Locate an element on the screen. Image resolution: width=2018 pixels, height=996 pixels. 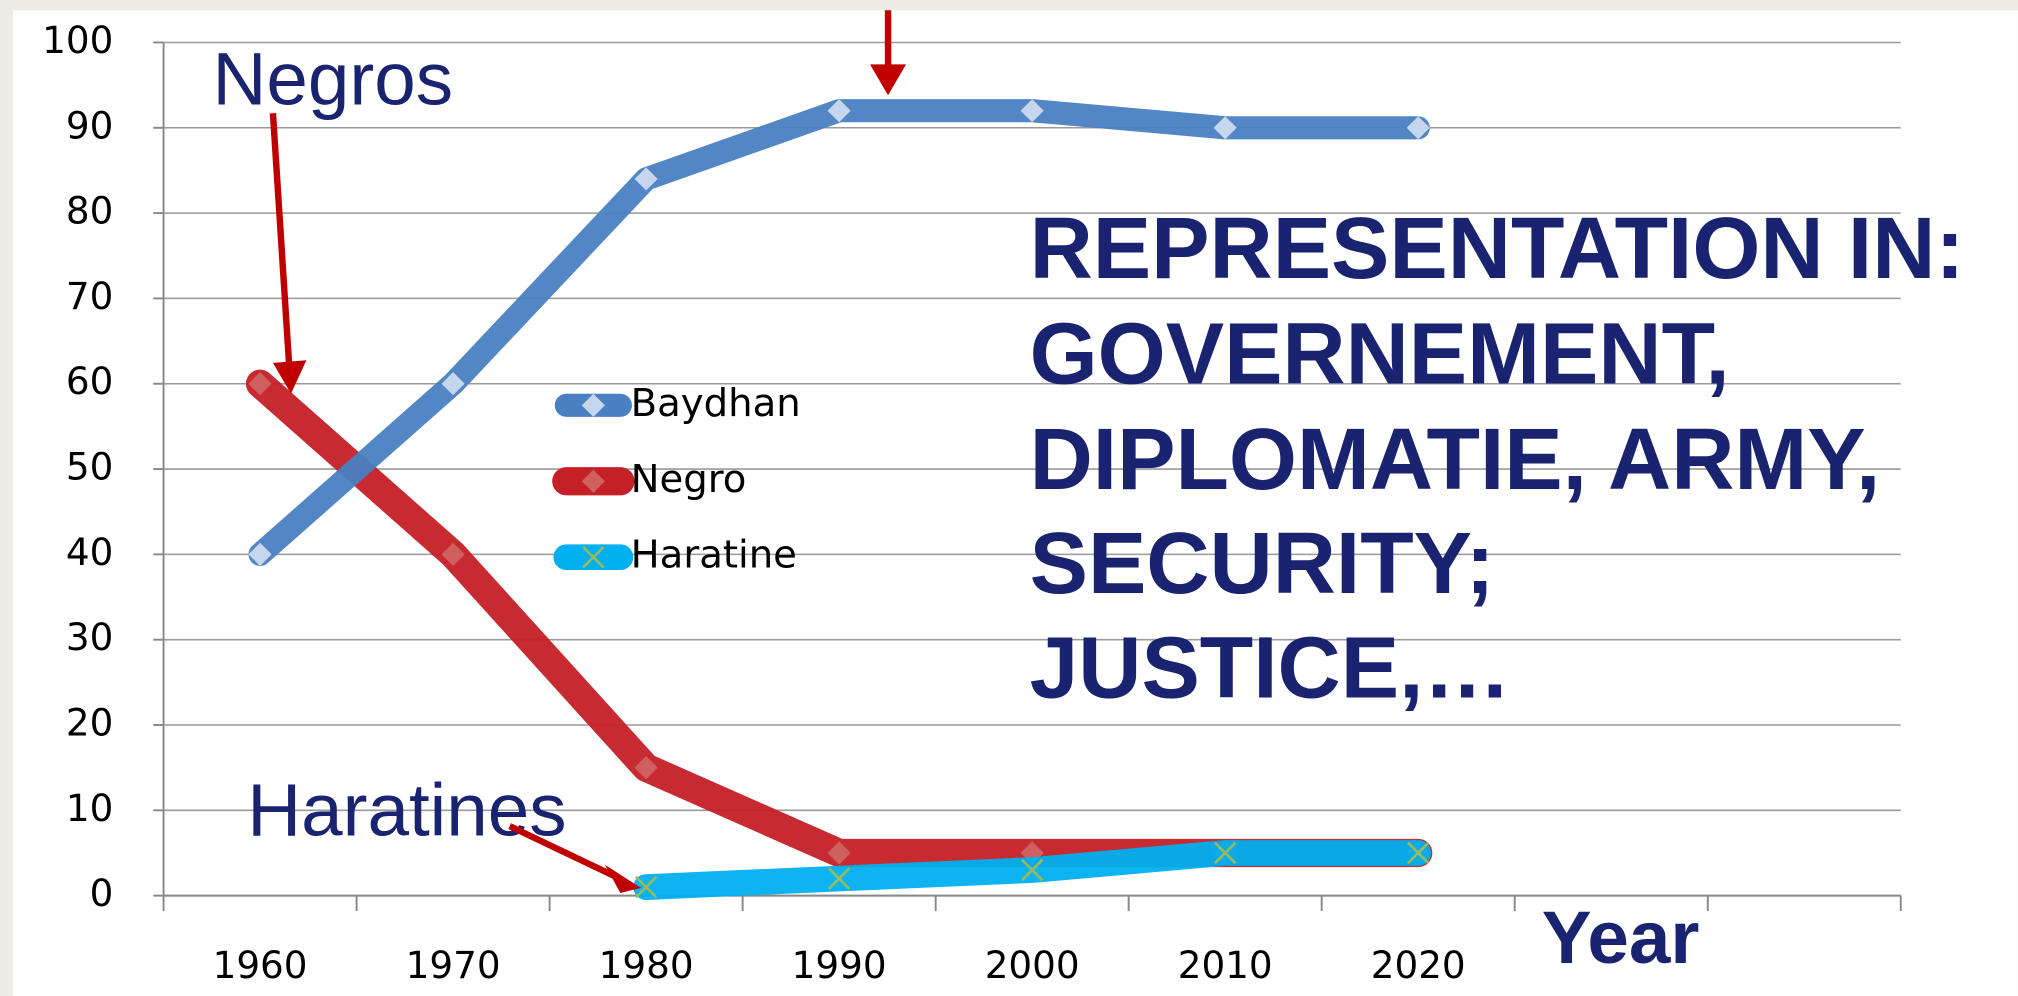
y-tick-label: 60 is located at coordinates (89, 381).